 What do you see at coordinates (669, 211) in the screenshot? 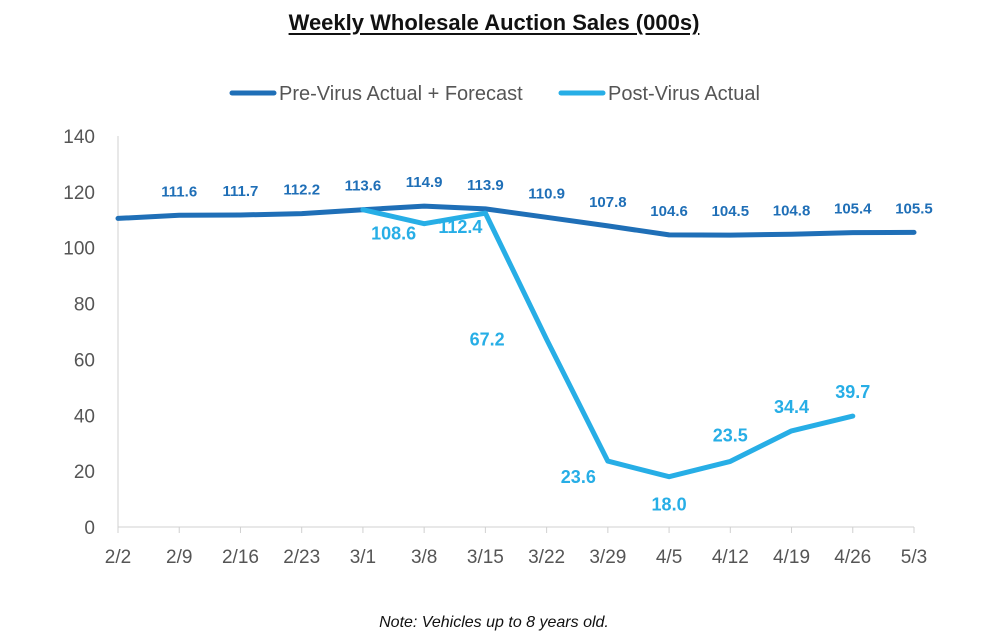
I see `data-label-pre-virus: 104.6` at bounding box center [669, 211].